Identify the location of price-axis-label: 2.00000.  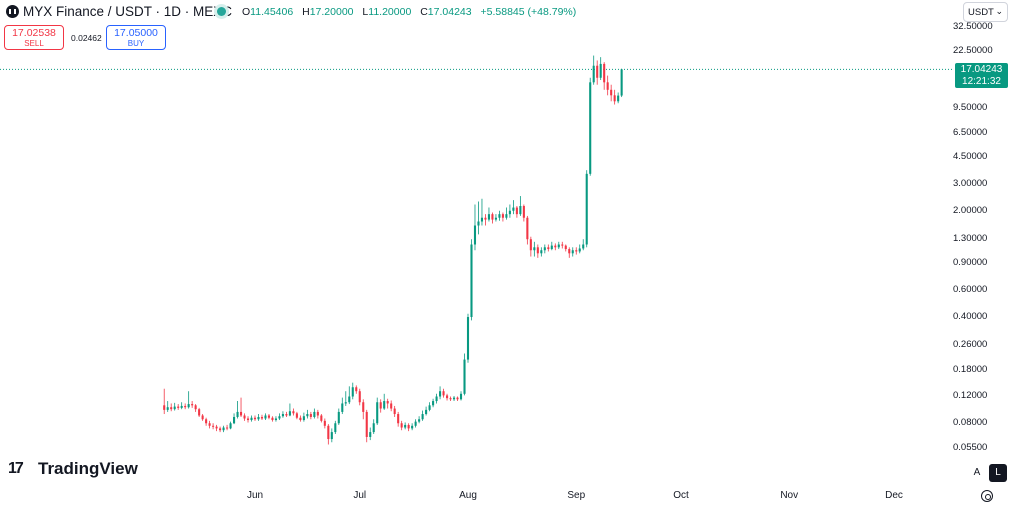
(970, 210).